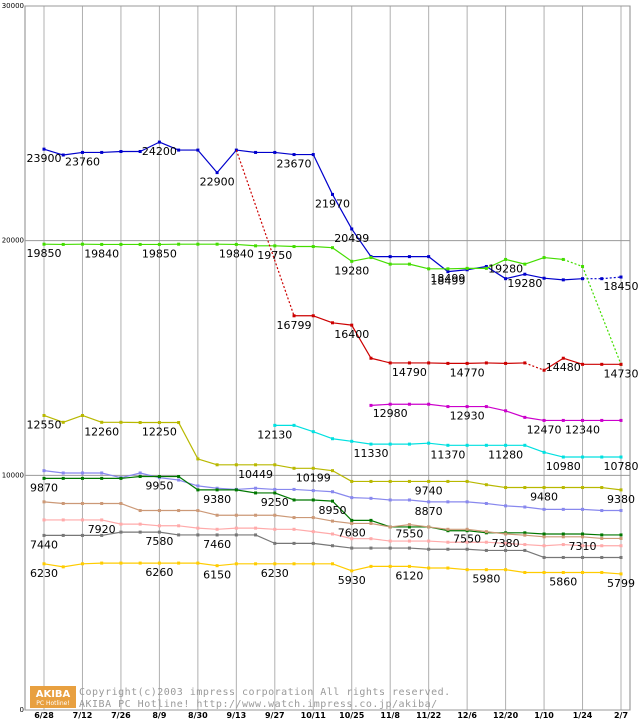  Describe the element at coordinates (486, 579) in the screenshot. I see `data-label: 5980` at that location.